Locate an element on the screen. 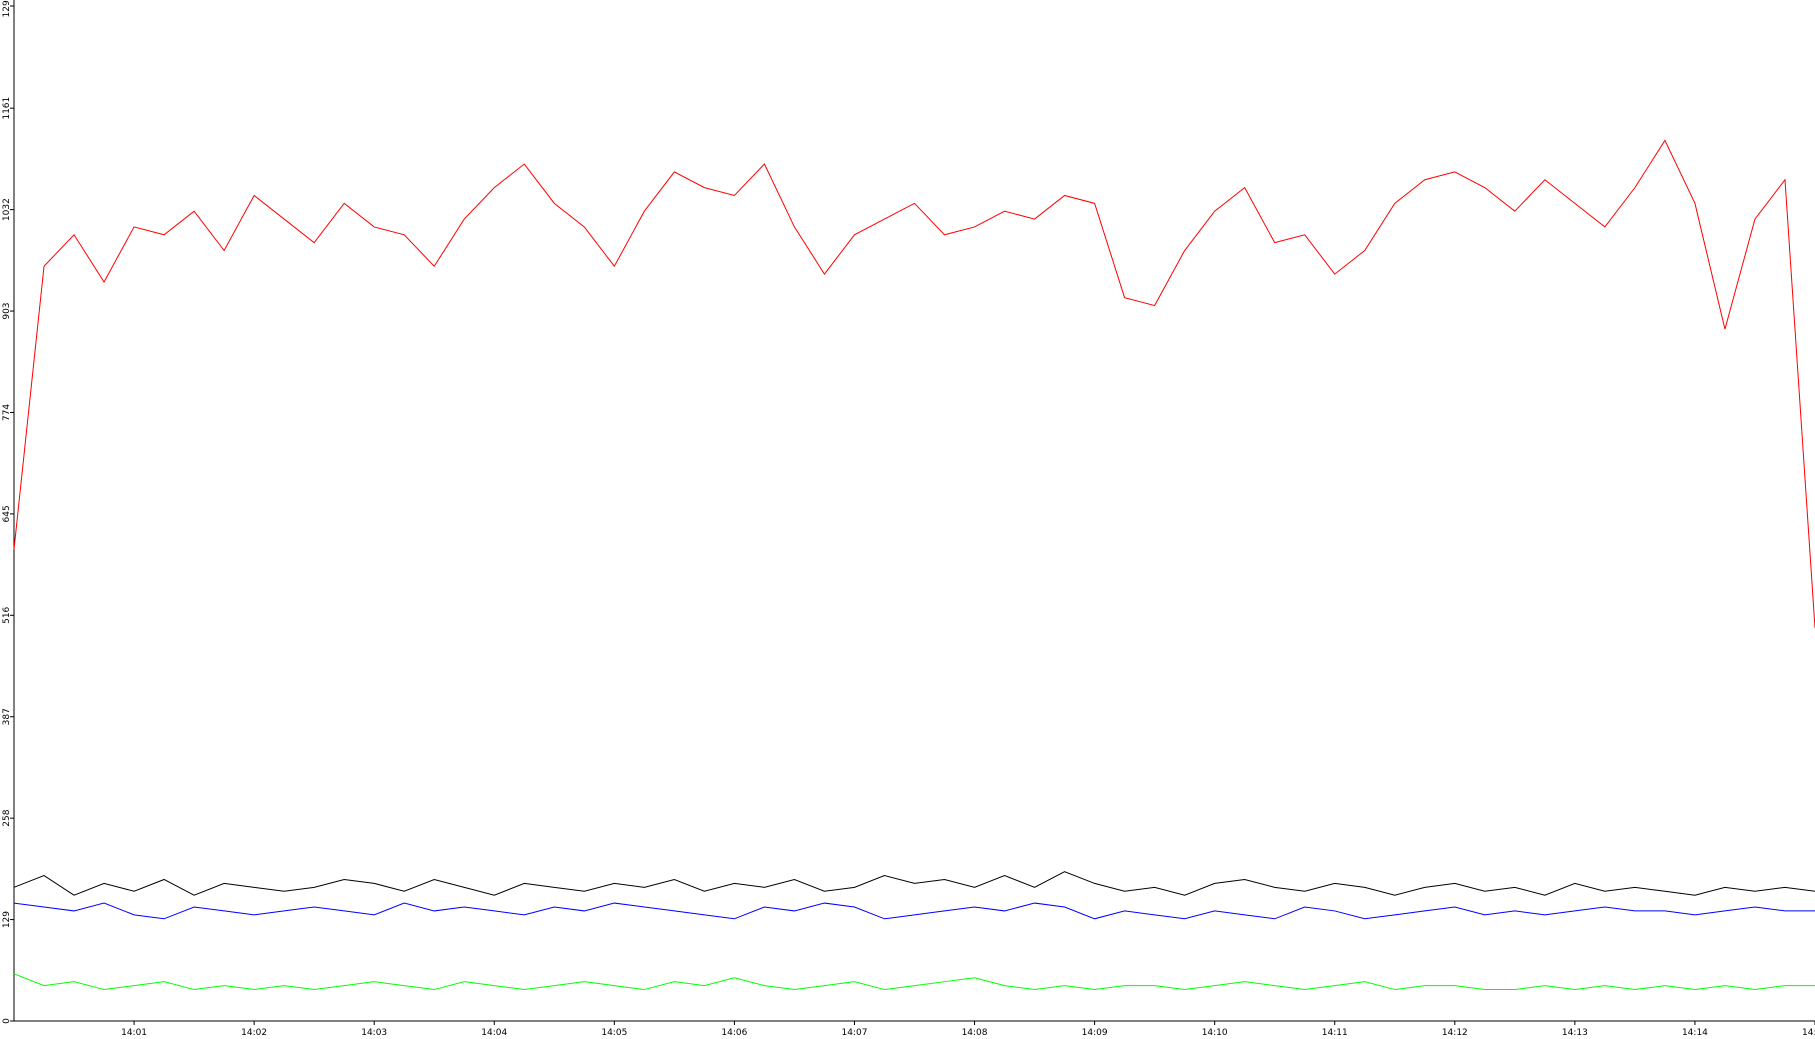 This screenshot has height=1039, width=1815. x-tick-label: 14:02 is located at coordinates (254, 1033).